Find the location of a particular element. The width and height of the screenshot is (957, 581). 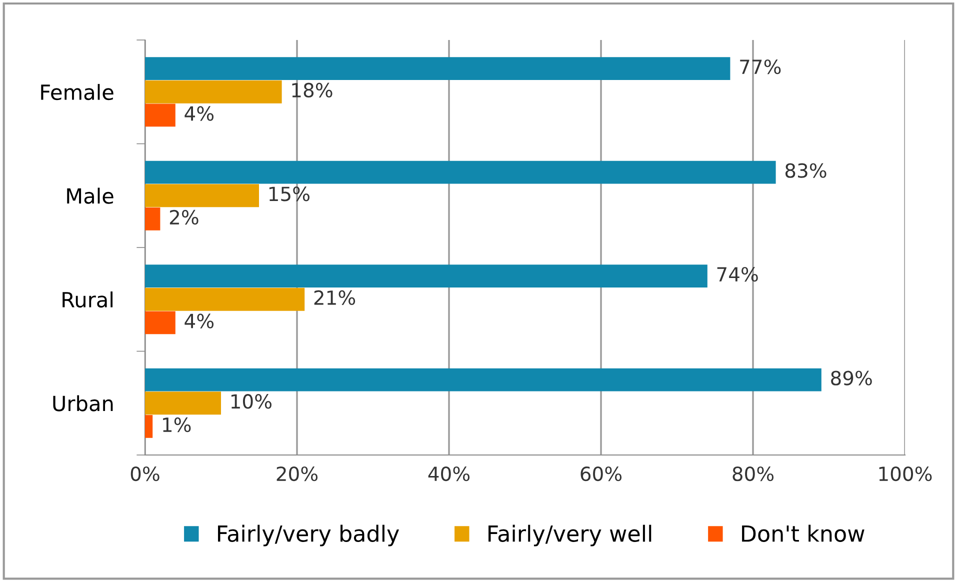

y-tick-label: Male is located at coordinates (90, 196).